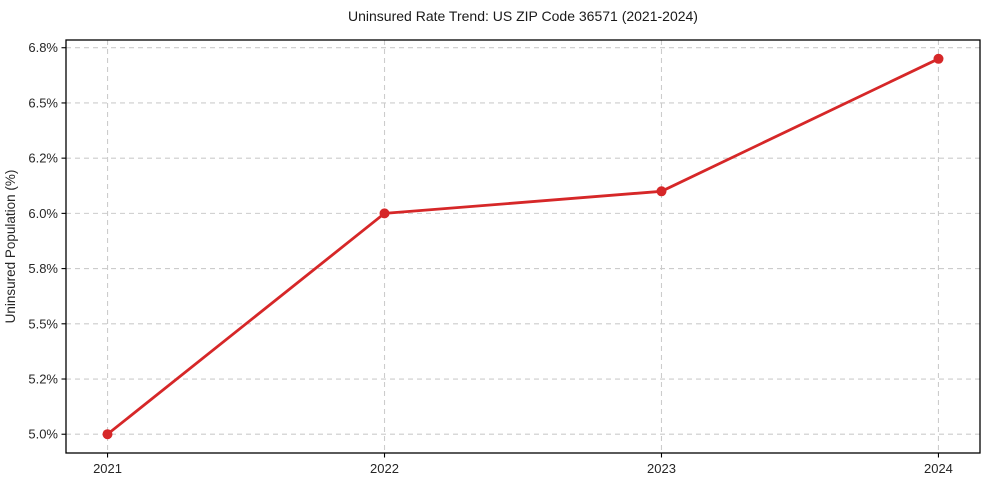 This screenshot has height=490, width=989. What do you see at coordinates (938, 468) in the screenshot?
I see `x-tick-label: 2024` at bounding box center [938, 468].